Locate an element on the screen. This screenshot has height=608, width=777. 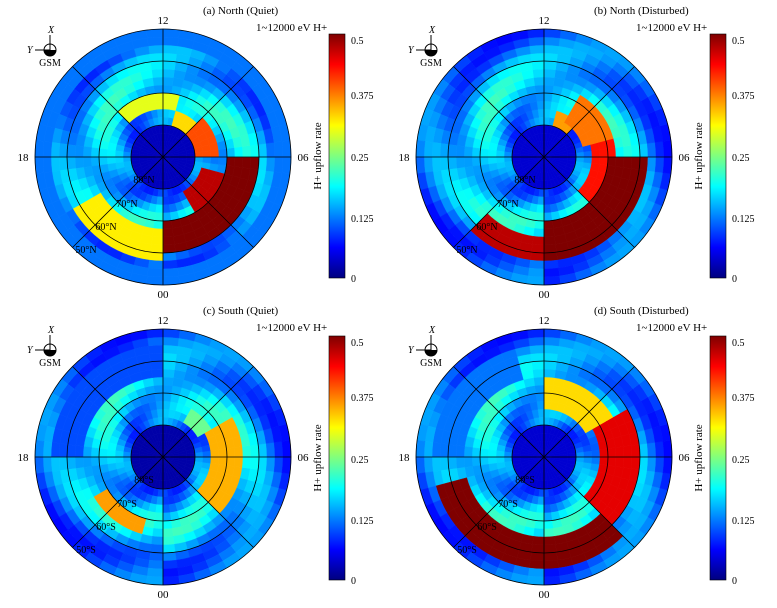
lat-label-80: 80°N is located at coordinates (524, 180).